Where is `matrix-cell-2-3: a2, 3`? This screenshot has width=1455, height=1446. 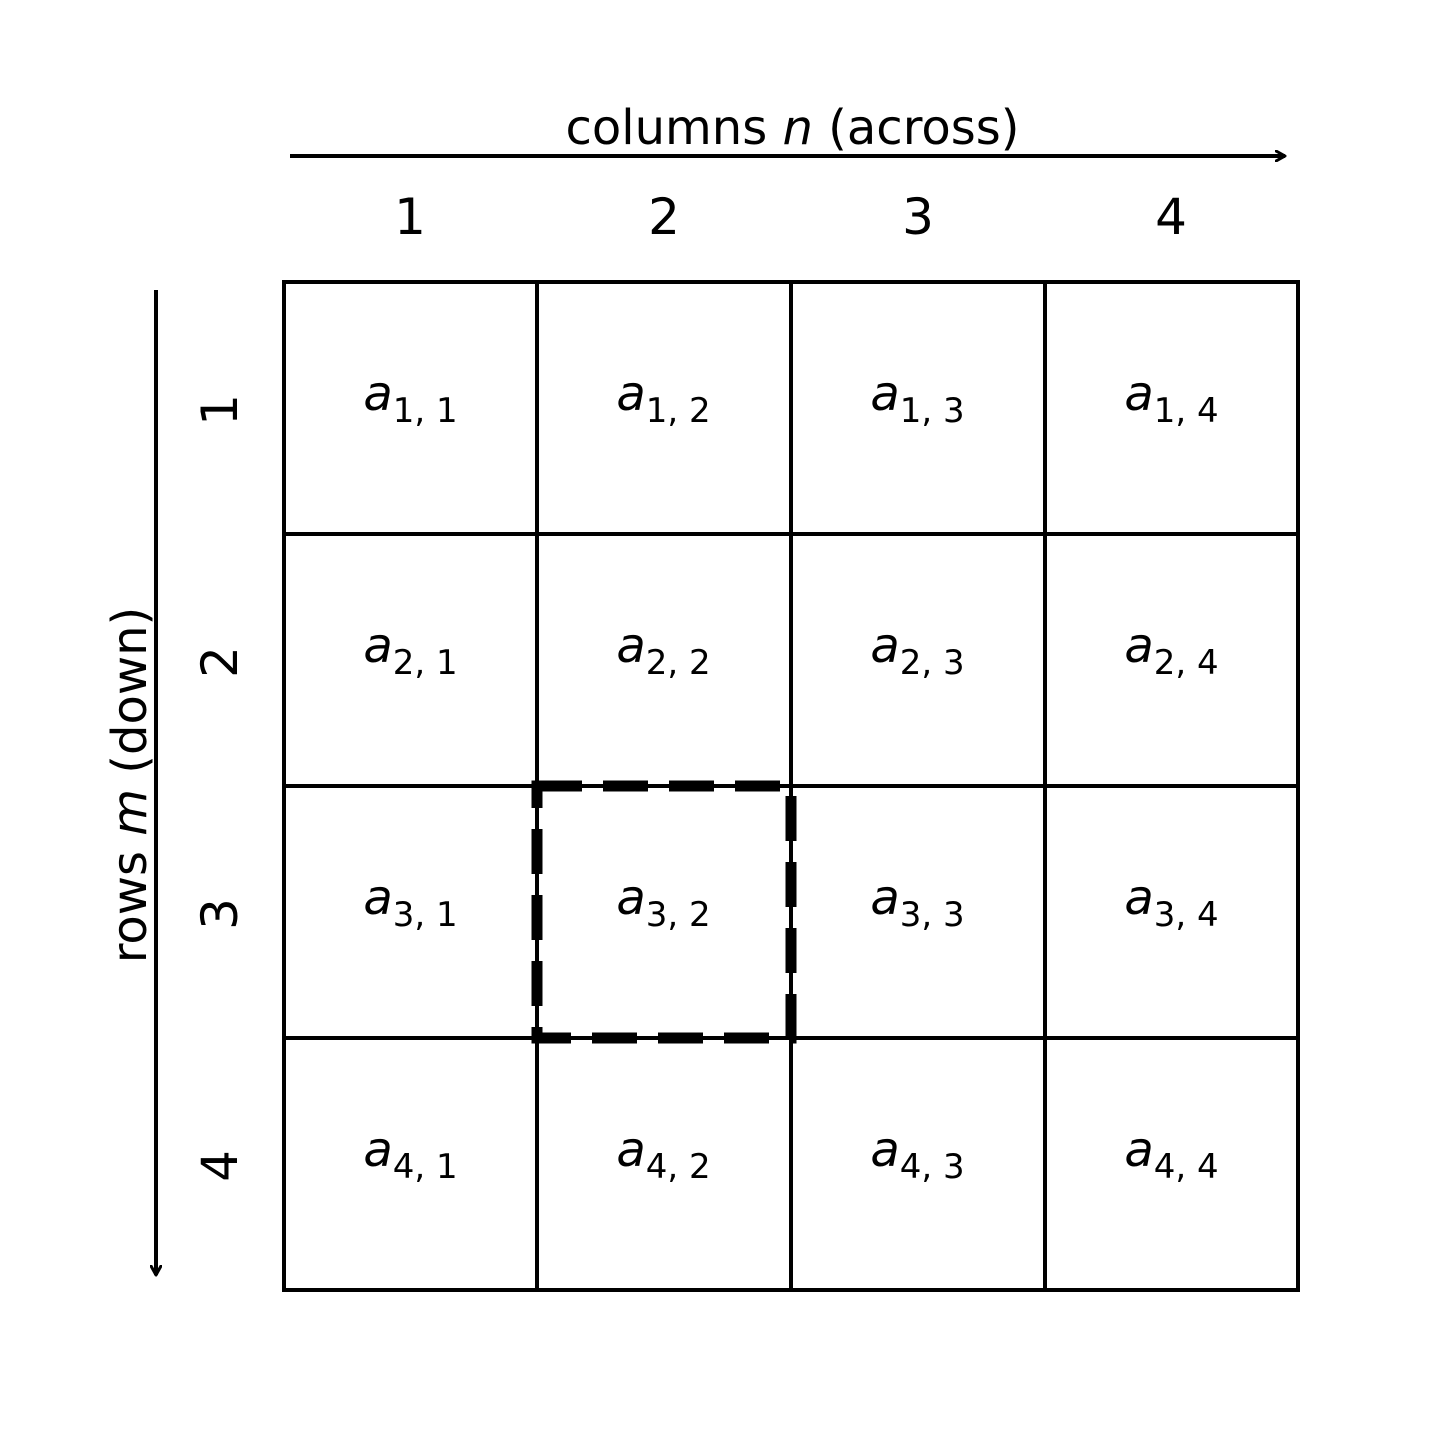
matrix-cell-2-3: a2, 3 is located at coordinates (917, 660).